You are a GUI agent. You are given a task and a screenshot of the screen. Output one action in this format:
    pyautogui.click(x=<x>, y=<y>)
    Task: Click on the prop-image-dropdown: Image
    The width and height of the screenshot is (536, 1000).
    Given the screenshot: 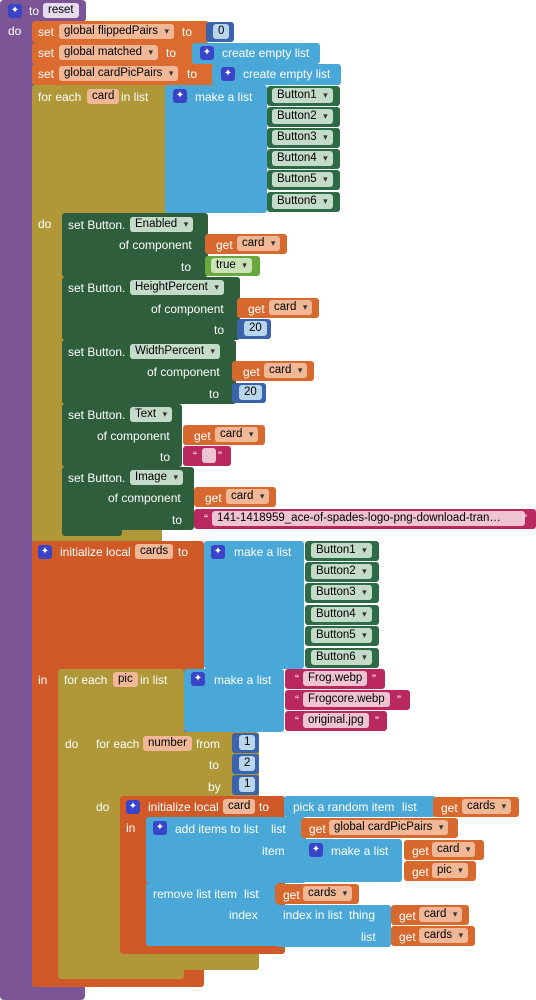 What is the action you would take?
    pyautogui.click(x=156, y=477)
    